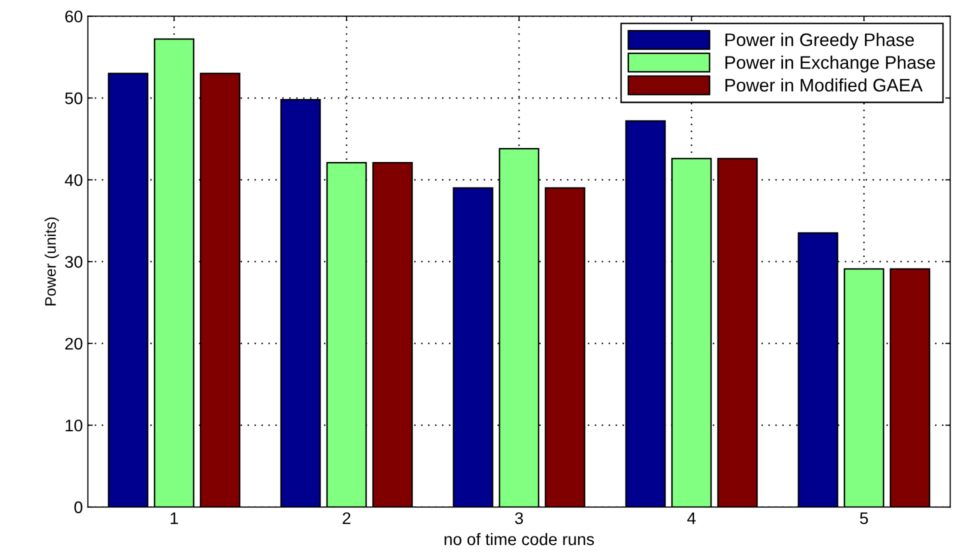 Image resolution: width=955 pixels, height=559 pixels. I want to click on y-tick-label: 50, so click(73, 98).